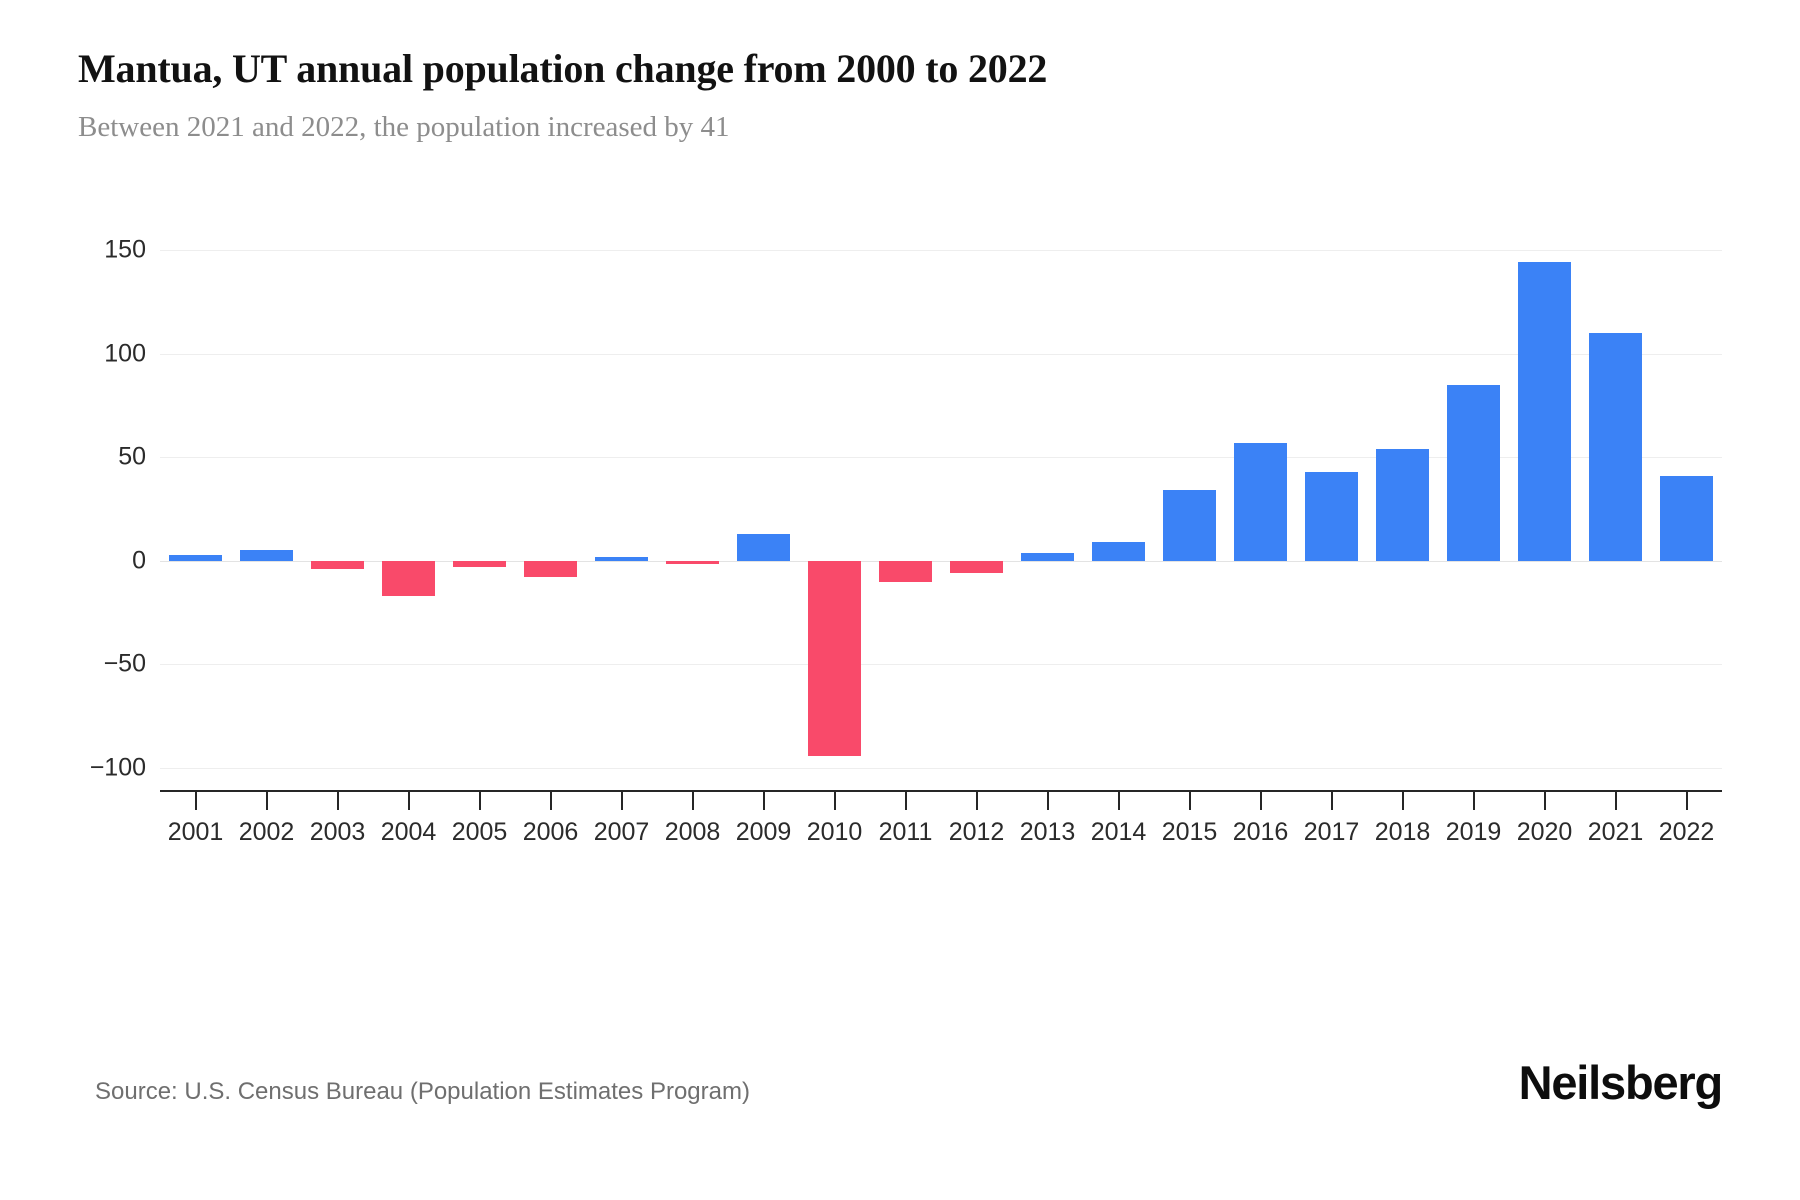  I want to click on x-axis-tick-label: 2020, so click(1544, 832).